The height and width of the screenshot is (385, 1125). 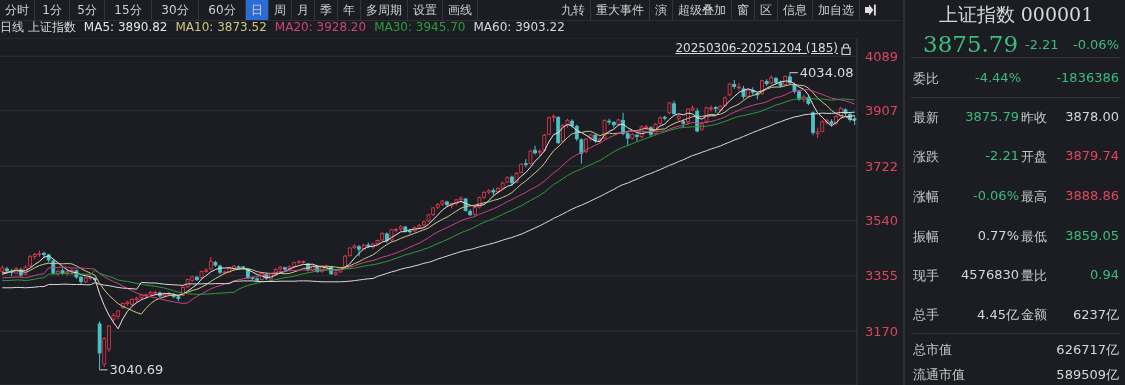 What do you see at coordinates (425, 10) in the screenshot?
I see `text: 设置` at bounding box center [425, 10].